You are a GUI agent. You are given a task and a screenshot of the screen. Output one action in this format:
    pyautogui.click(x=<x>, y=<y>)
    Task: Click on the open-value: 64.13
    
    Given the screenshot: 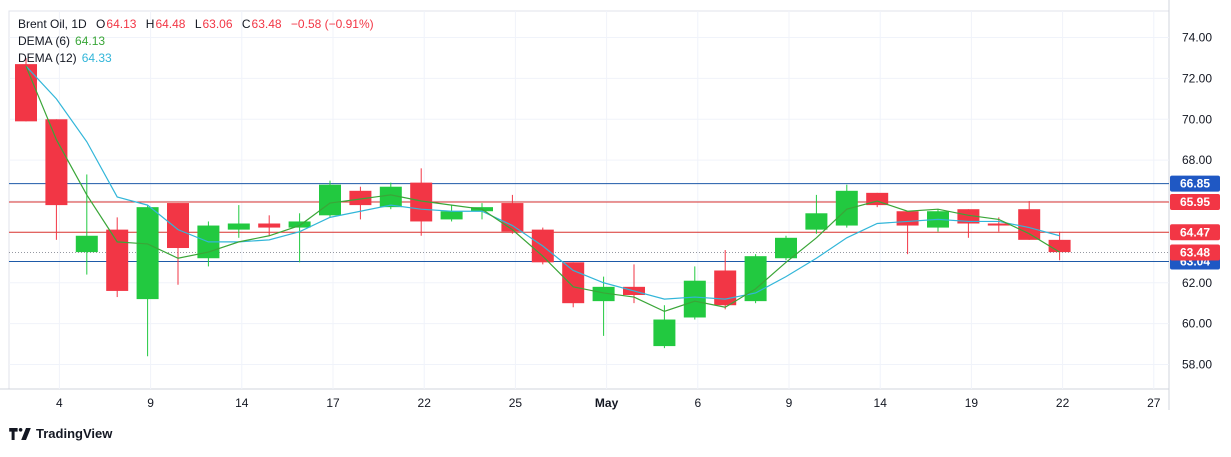 What is the action you would take?
    pyautogui.click(x=121, y=24)
    